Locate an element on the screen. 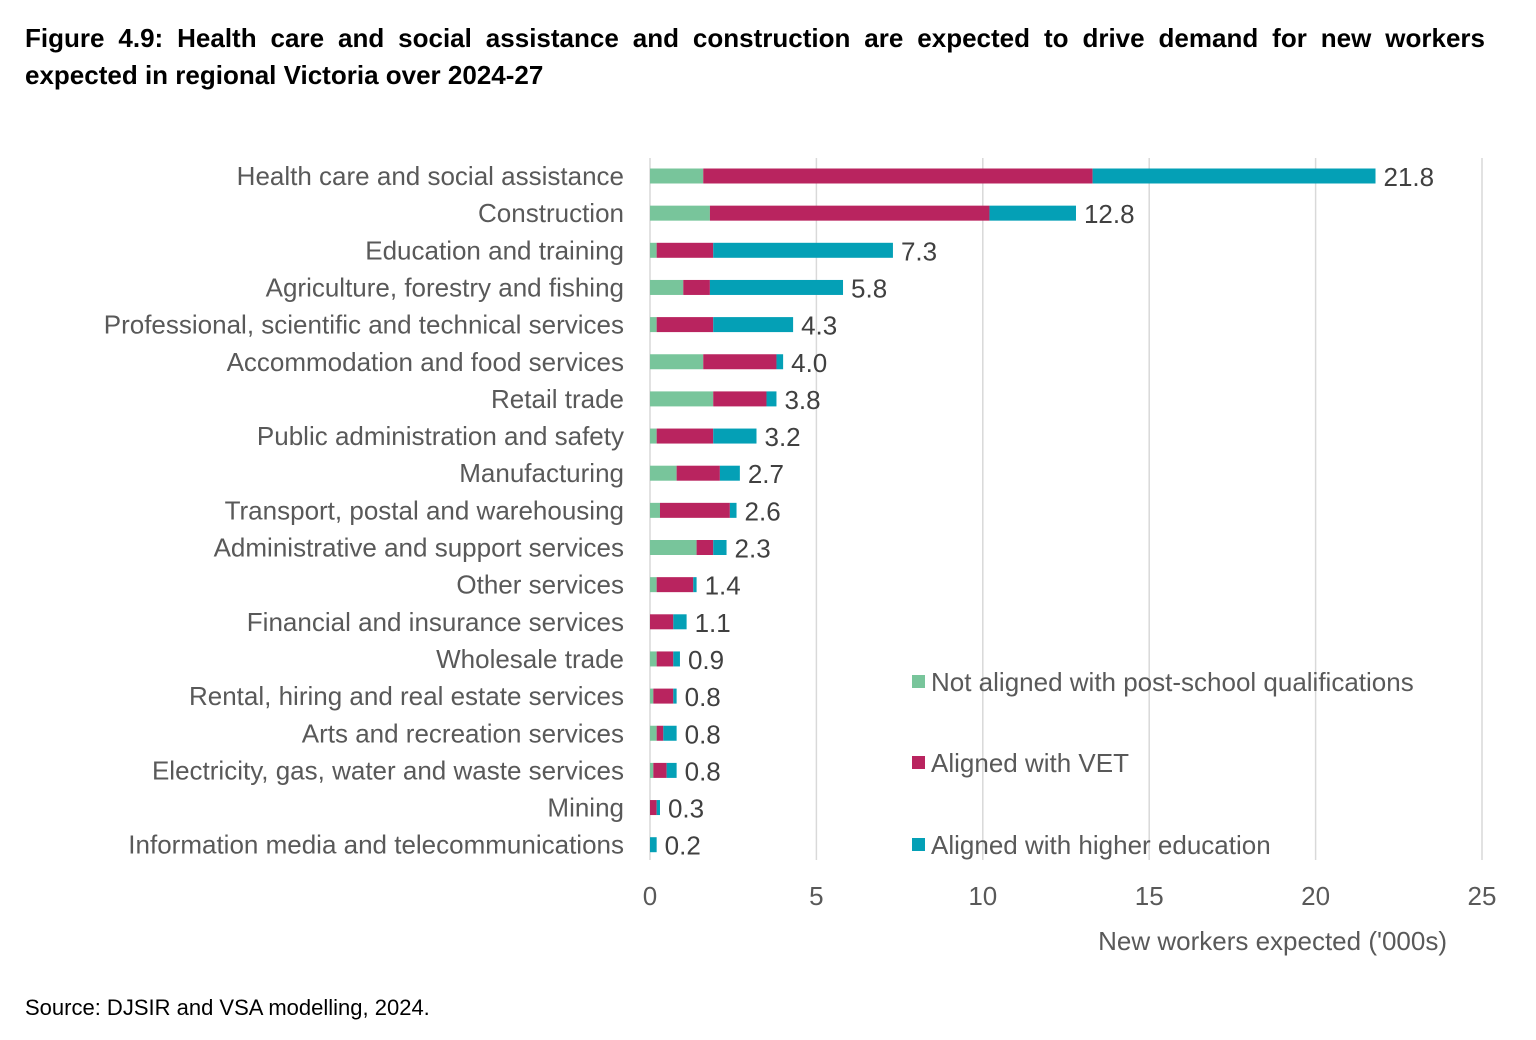  source-note: Source: DJSIR and VSA modelling, 2024. is located at coordinates (227, 1007).